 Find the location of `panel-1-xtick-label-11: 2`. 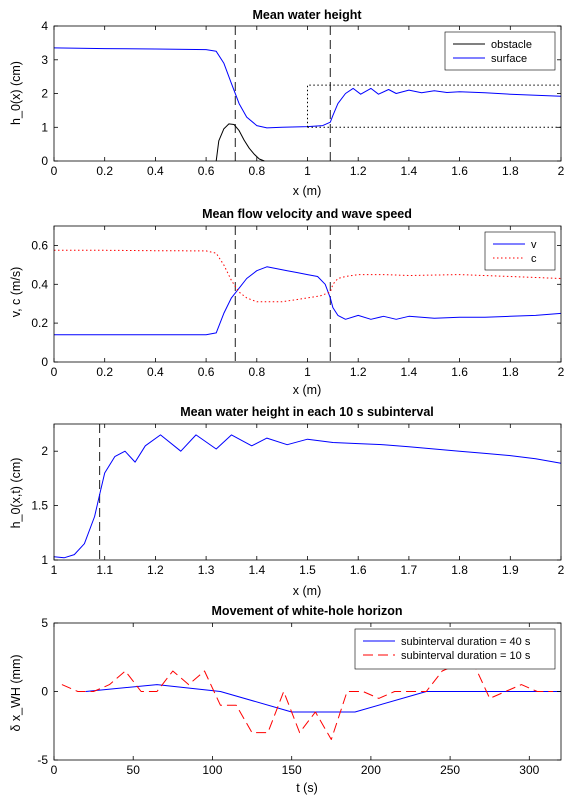

panel-1-xtick-label-11: 2 is located at coordinates (561, 171).